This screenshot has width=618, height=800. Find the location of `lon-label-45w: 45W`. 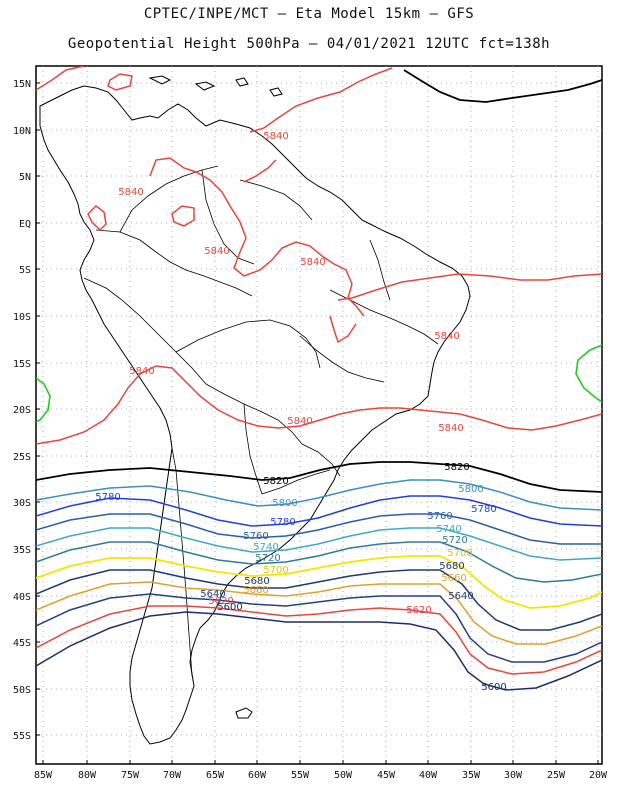

lon-label-45w: 45W is located at coordinates (386, 775).